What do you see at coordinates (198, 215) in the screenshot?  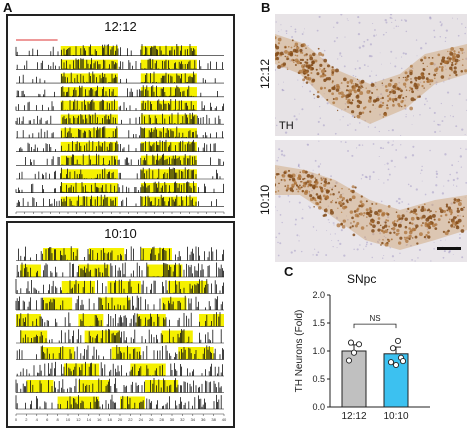 I see `x-tick-label: 42` at bounding box center [198, 215].